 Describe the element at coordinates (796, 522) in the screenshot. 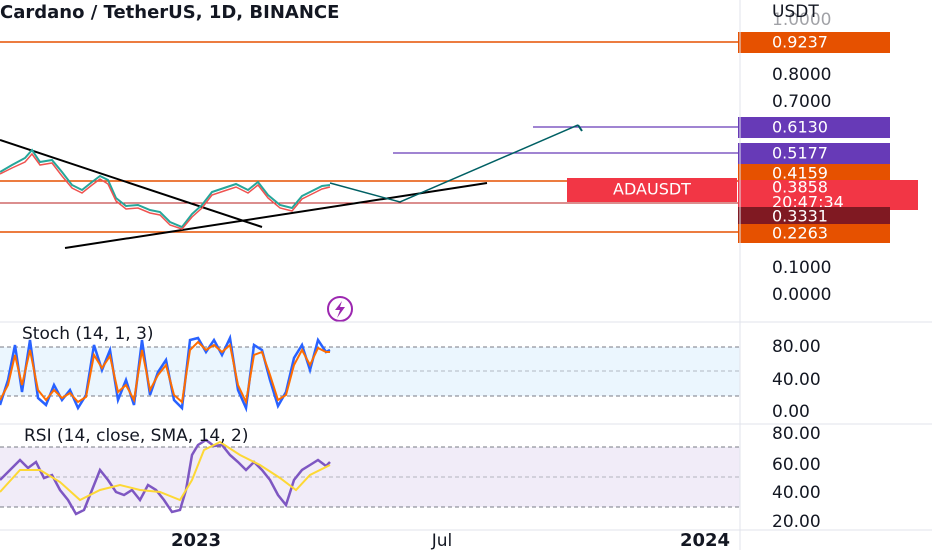

I see `indicator-axis-label: 20.00` at that location.